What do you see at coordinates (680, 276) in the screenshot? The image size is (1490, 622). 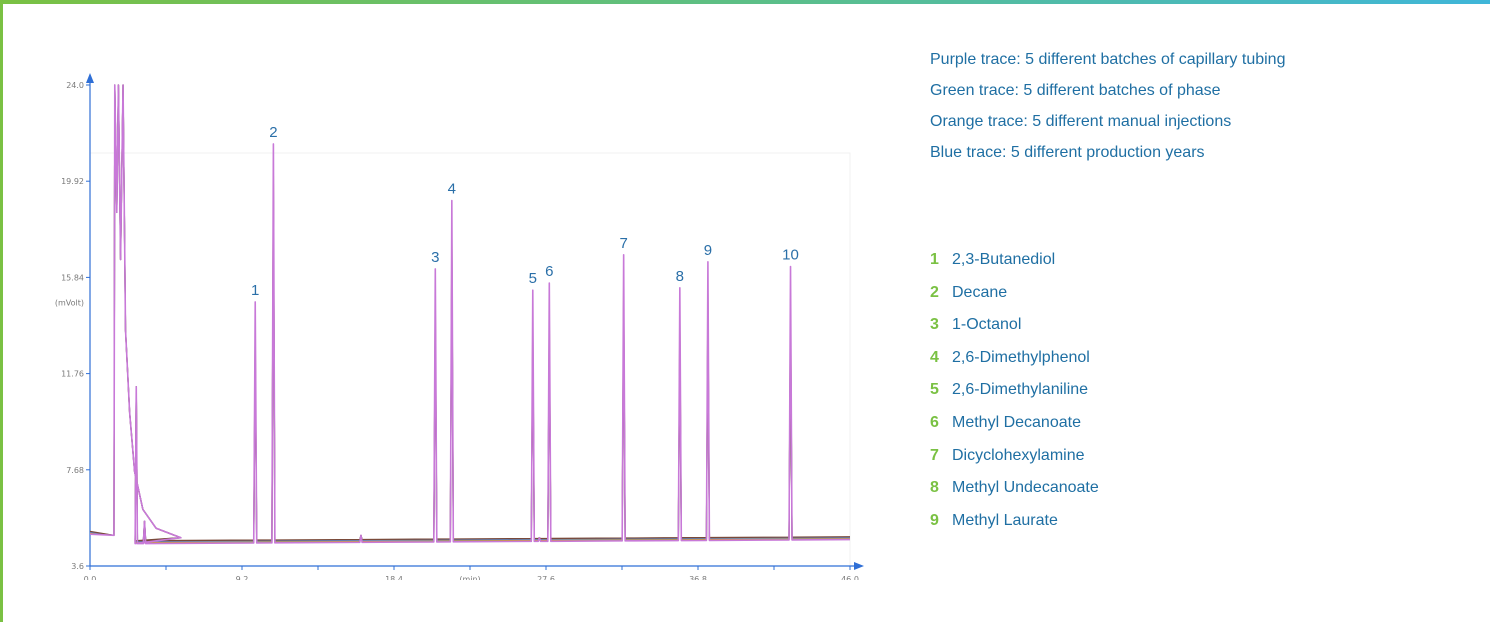 I see `peak-label: 8` at bounding box center [680, 276].